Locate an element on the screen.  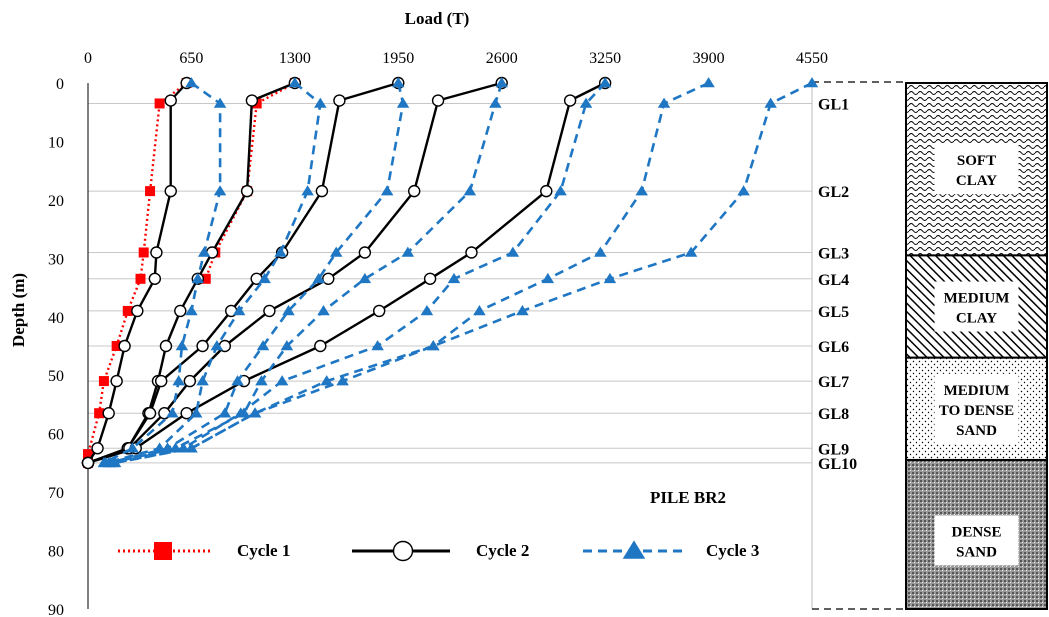
legend-label: Cycle 3 is located at coordinates (732, 550).